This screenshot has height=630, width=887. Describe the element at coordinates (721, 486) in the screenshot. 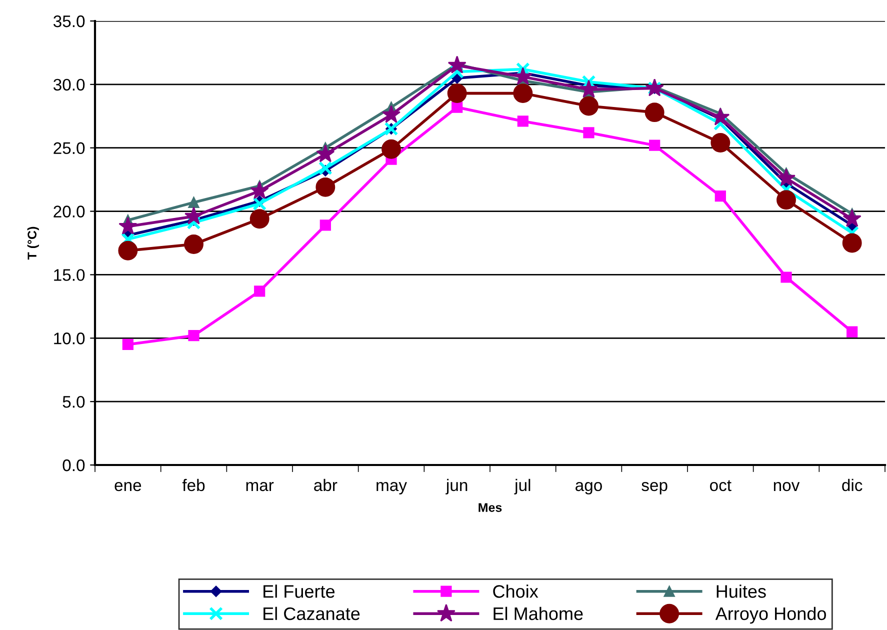

I see `x-tick-label: oct` at that location.